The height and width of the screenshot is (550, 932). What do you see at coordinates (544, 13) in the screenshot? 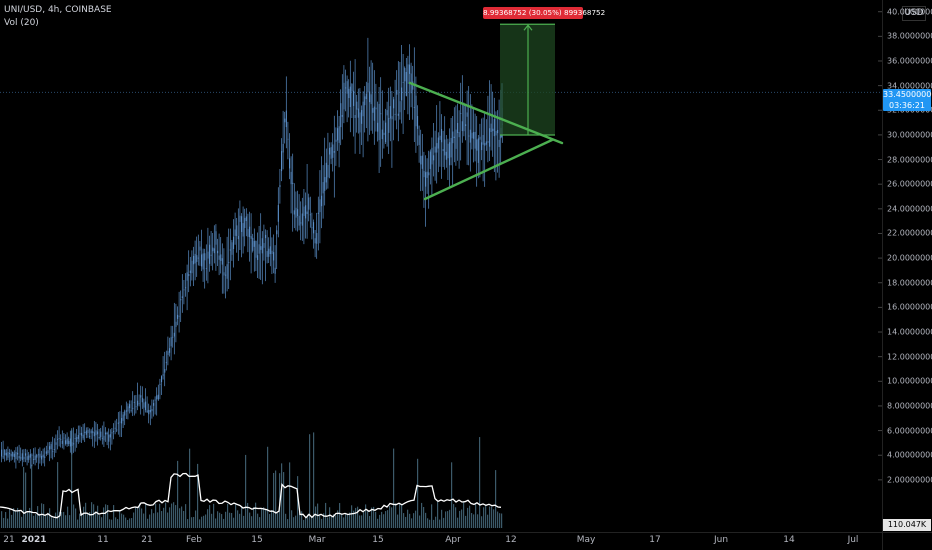
I see `measure-tool-label: 8.99368752 (30.05%) 899368752` at bounding box center [544, 13].